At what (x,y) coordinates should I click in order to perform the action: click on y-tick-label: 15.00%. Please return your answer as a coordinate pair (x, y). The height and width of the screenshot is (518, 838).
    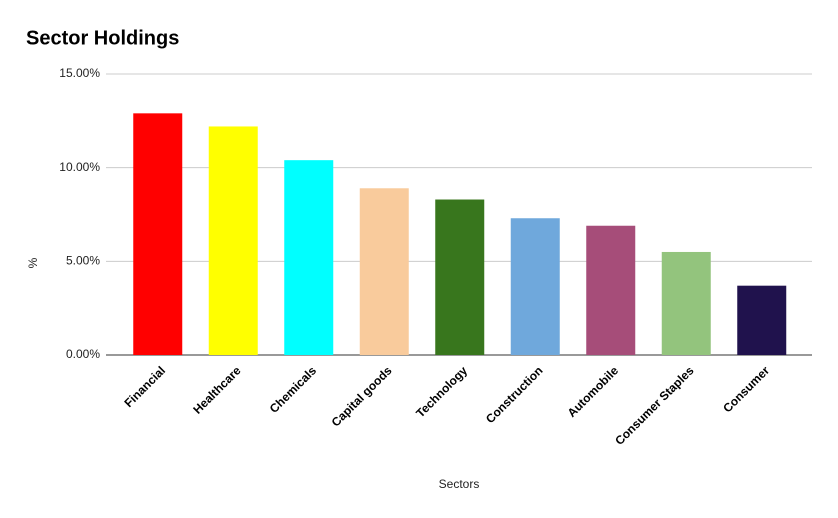
    Looking at the image, I should click on (79, 73).